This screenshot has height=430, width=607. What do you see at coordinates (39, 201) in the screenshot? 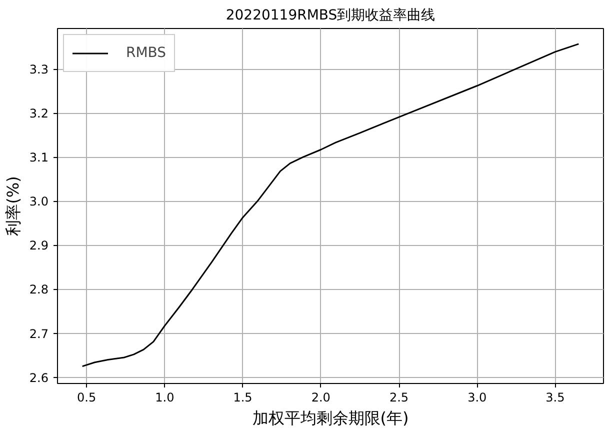
I see `y-tick-label: 3.0` at bounding box center [39, 201].